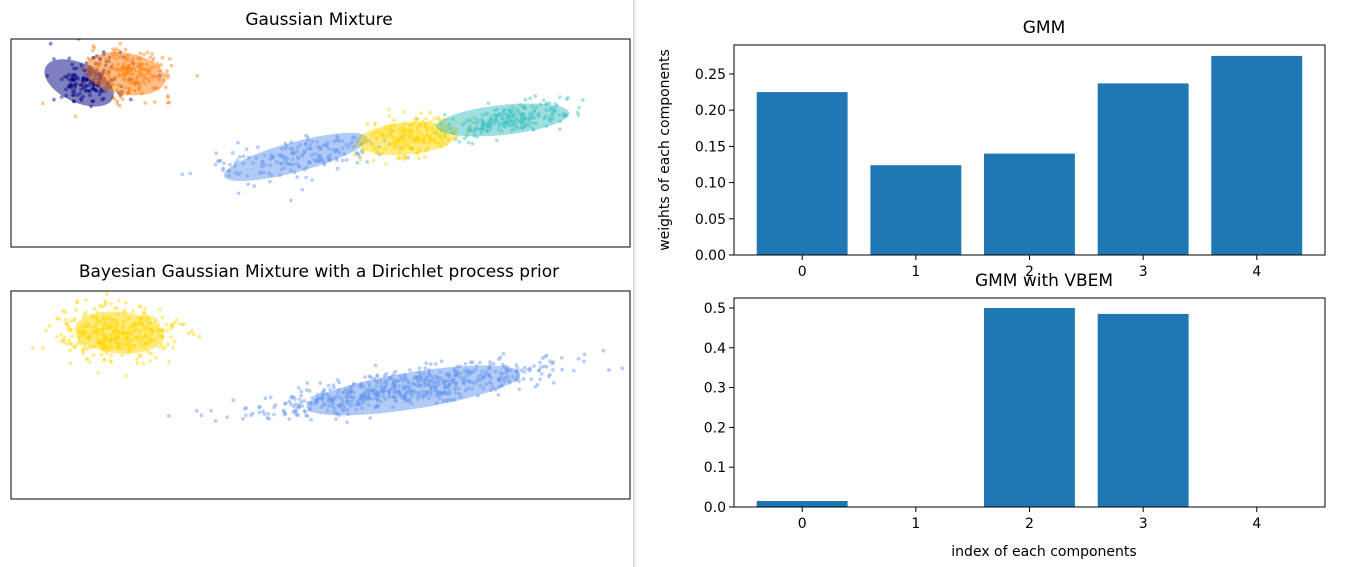  Describe the element at coordinates (710, 111) in the screenshot. I see `y-tick-label: 0.20` at that location.